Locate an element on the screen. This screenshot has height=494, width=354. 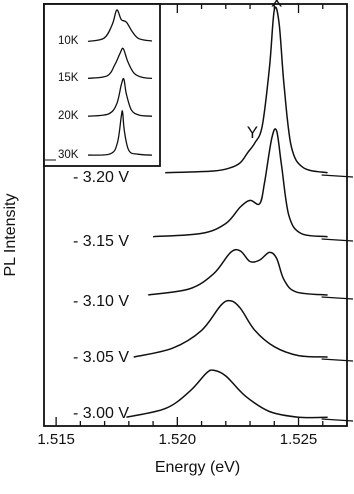
inset-trace-label: 30K is located at coordinates (68, 155).